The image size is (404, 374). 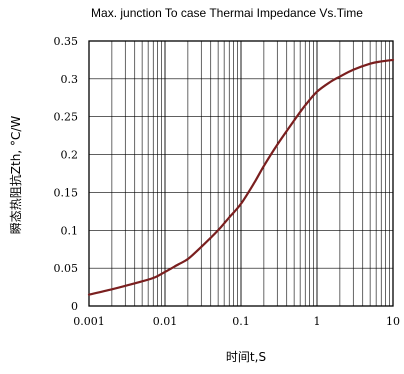 What do you see at coordinates (241, 321) in the screenshot?
I see `x-tick-label: 0.1` at bounding box center [241, 321].